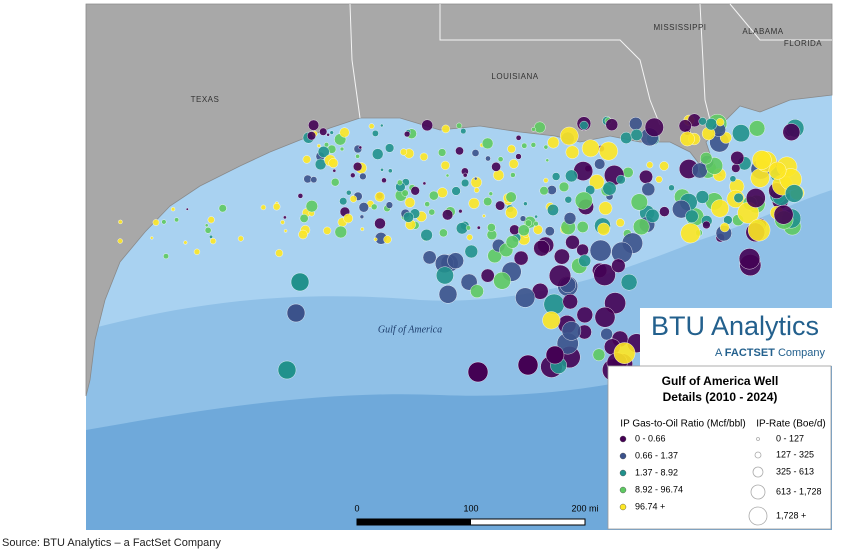  I want to click on legend-swatch, so click(623, 456).